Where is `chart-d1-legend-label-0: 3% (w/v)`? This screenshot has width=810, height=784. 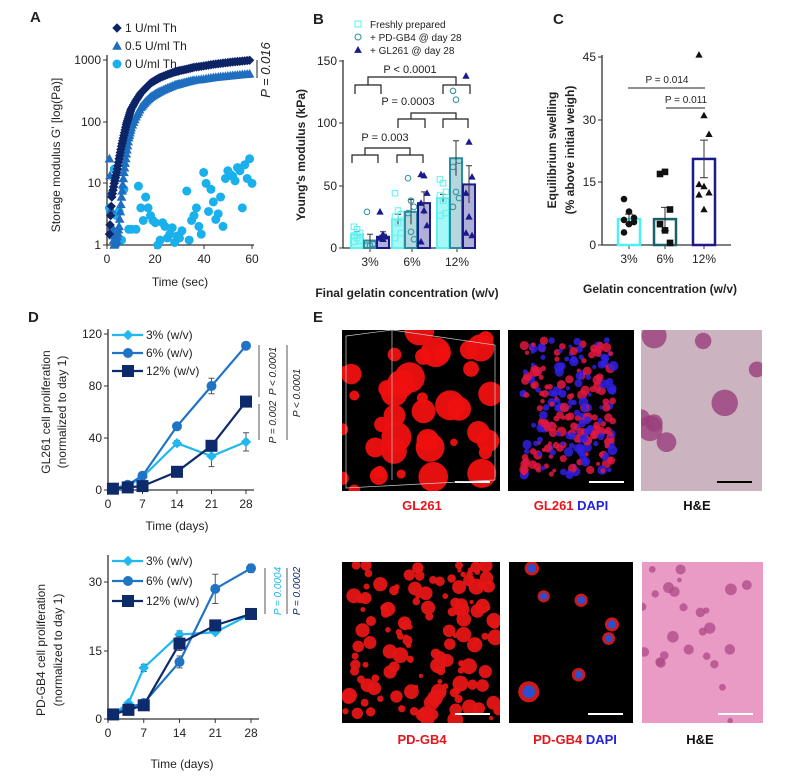 chart-d1-legend-label-0: 3% (w/v) is located at coordinates (169, 335).